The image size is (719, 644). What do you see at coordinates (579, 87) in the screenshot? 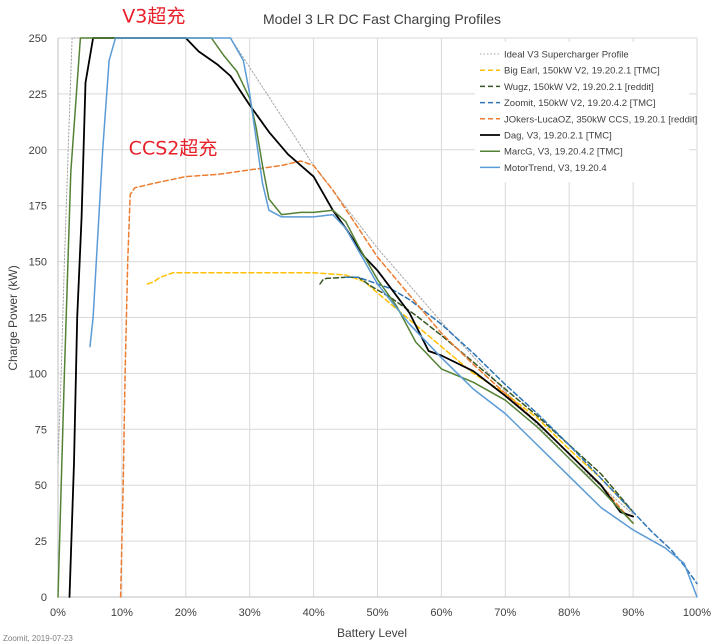
I see `legend-label: Wugz, 150kW V2, 19.20.2.1 [reddit]` at bounding box center [579, 87].